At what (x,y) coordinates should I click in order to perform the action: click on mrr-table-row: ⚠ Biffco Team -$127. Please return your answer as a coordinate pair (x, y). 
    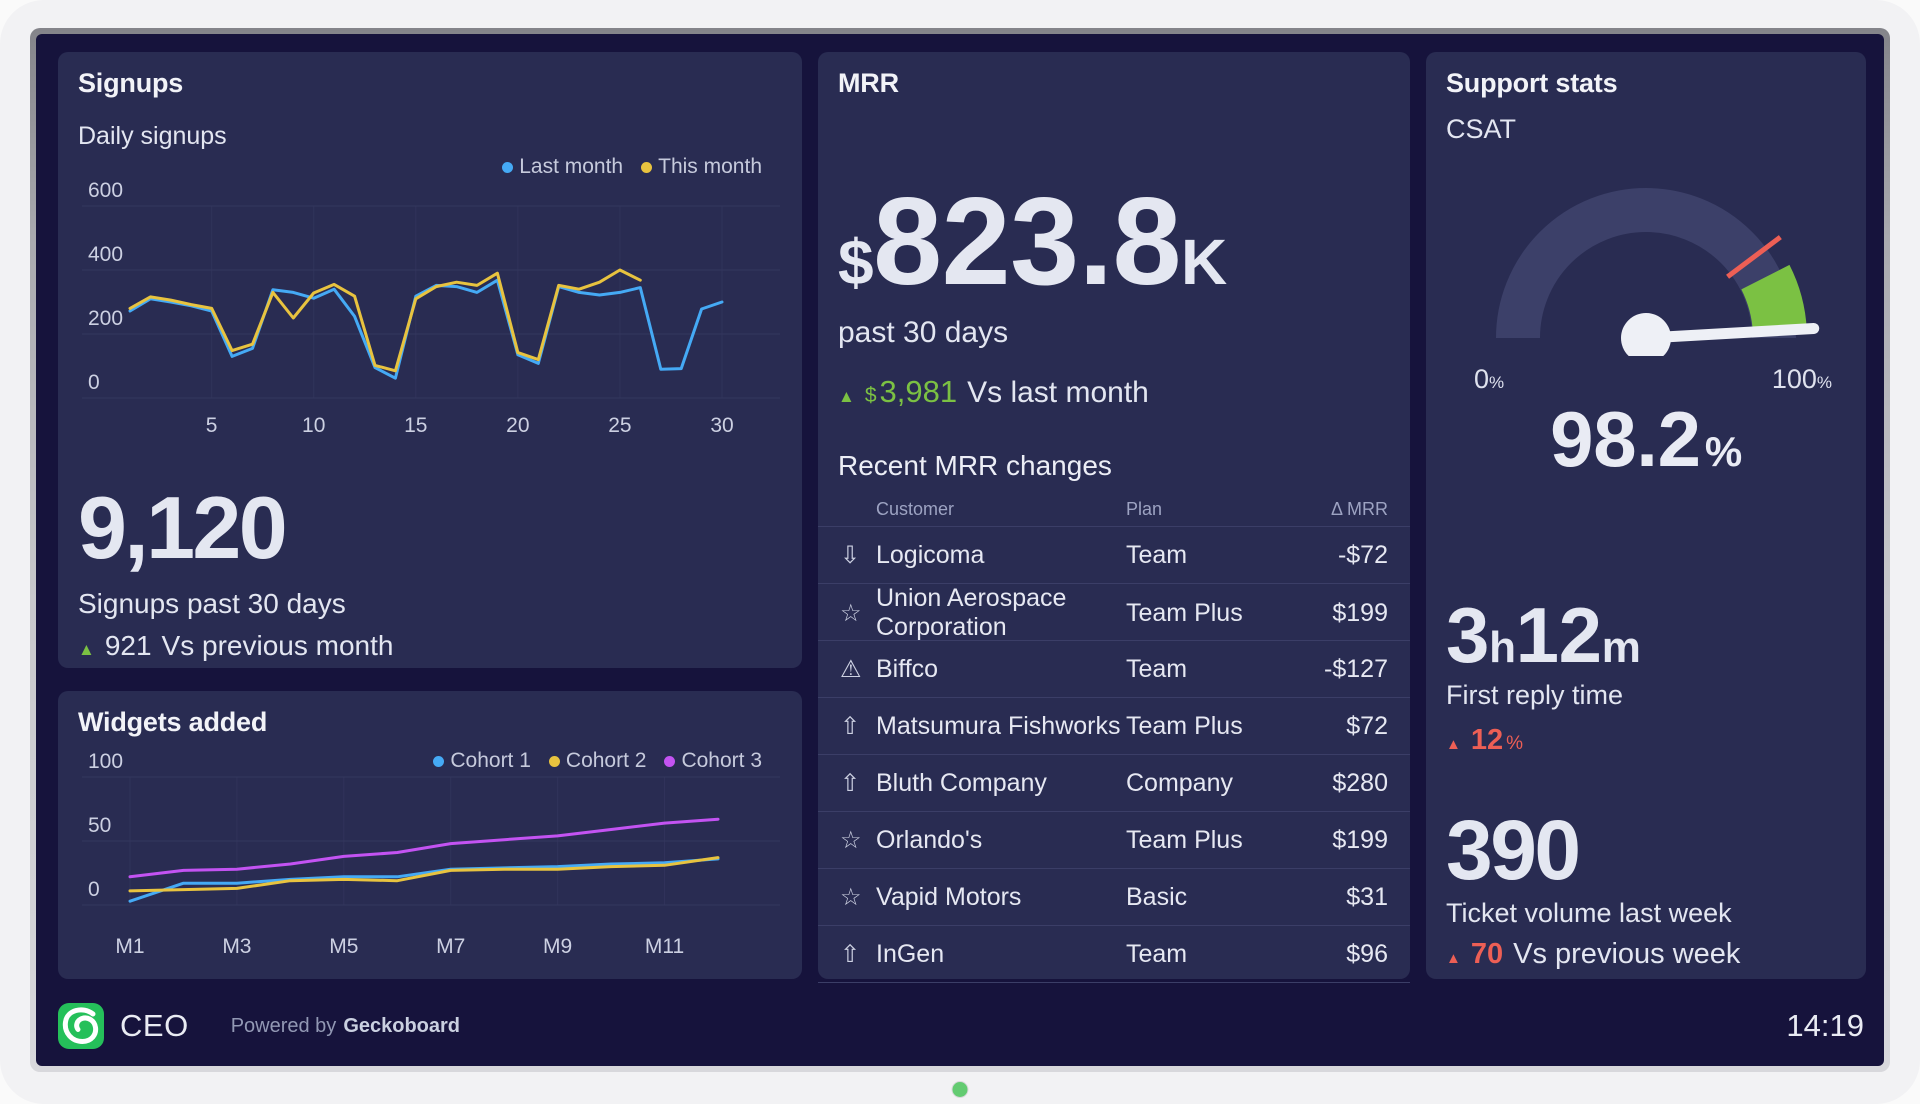
    Looking at the image, I should click on (1114, 669).